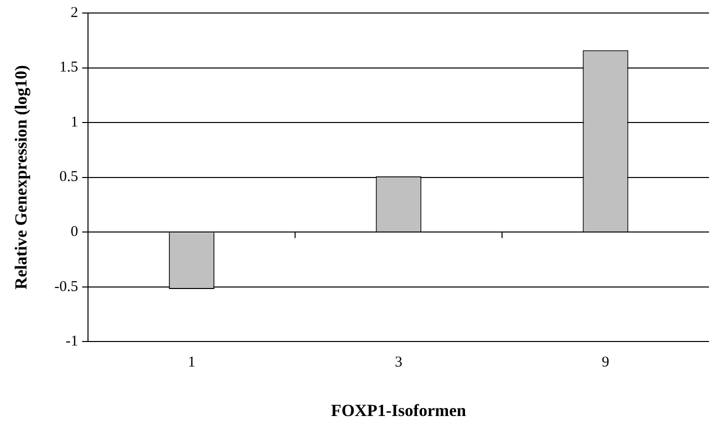  What do you see at coordinates (72, 342) in the screenshot?
I see `y-tick-label: -1` at bounding box center [72, 342].